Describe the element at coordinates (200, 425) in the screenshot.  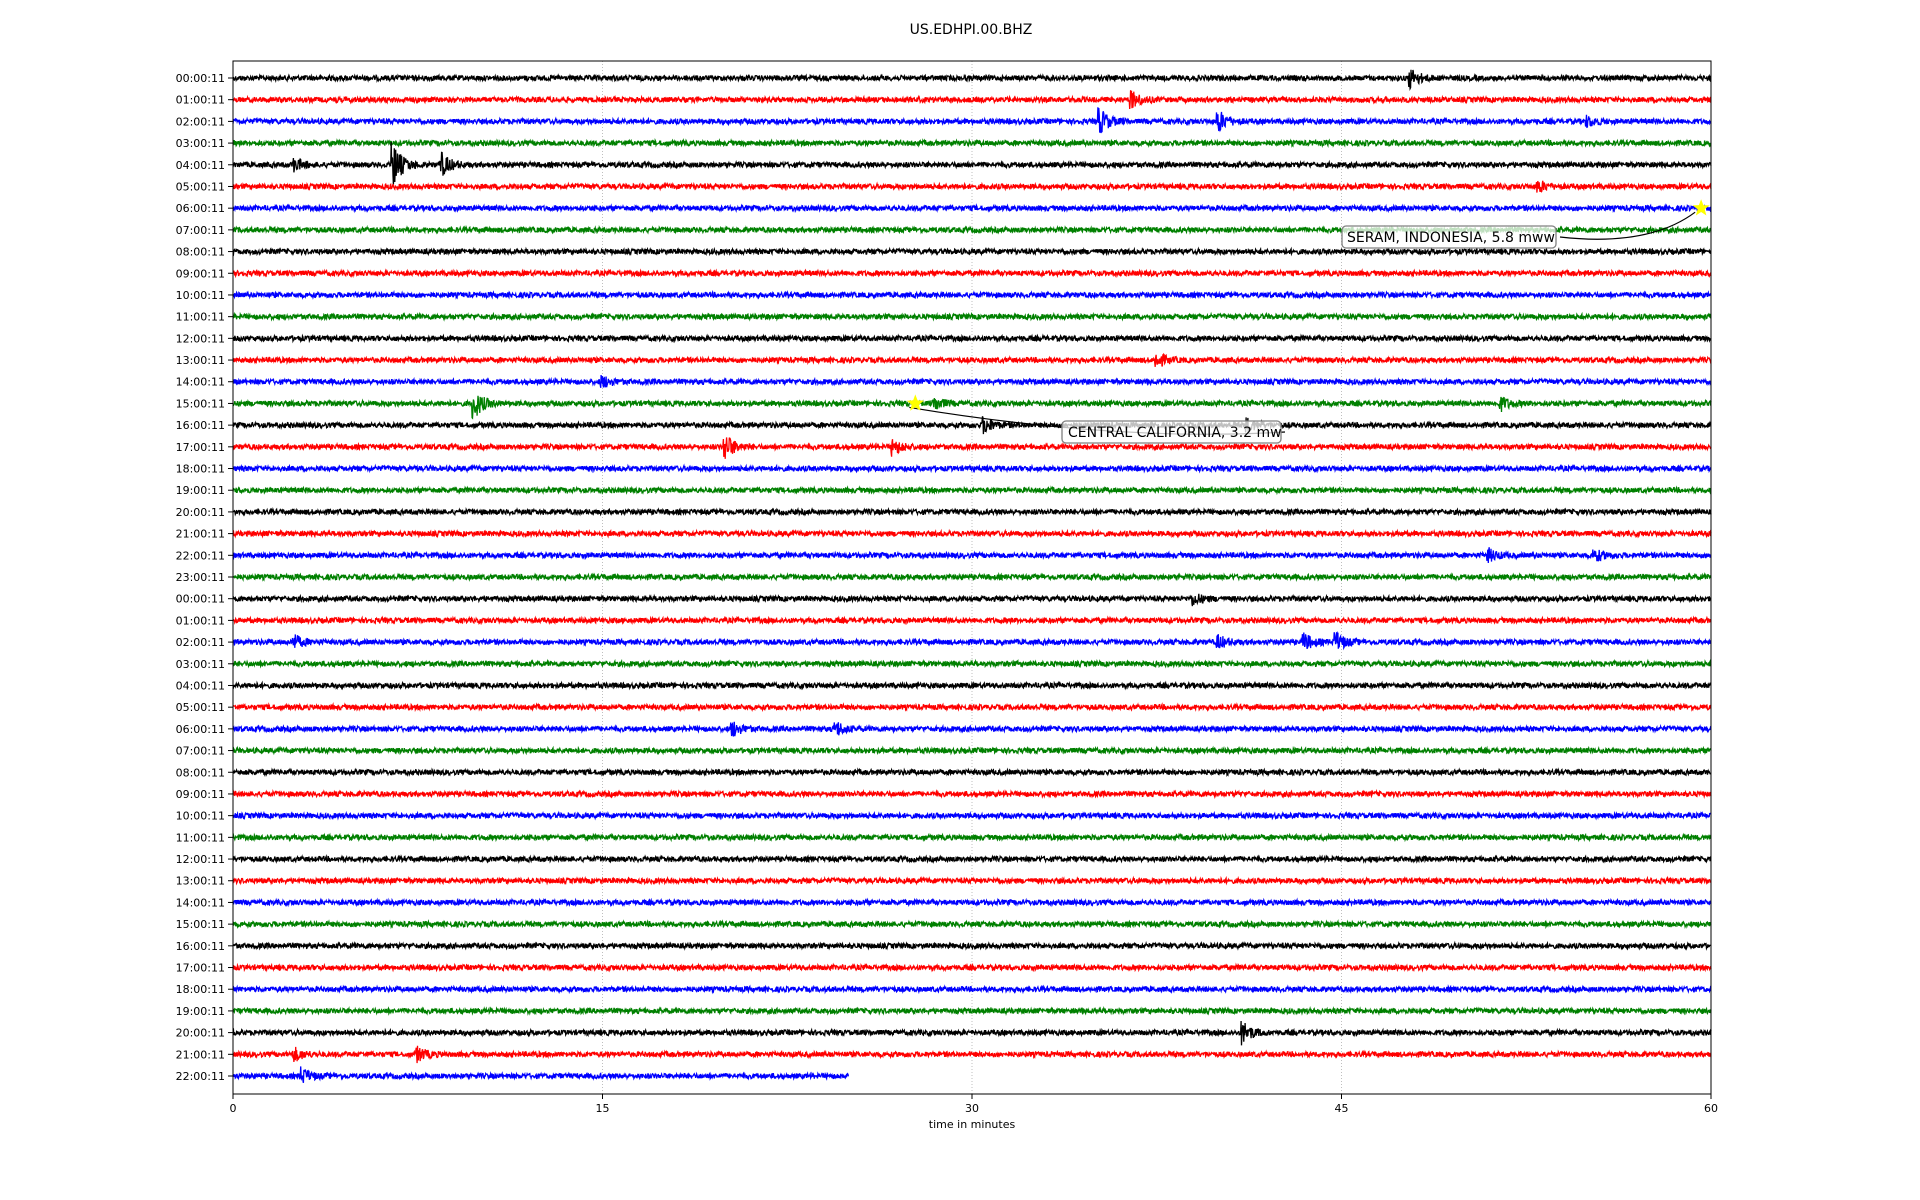
I see `y-tick-label: 16:00:11` at that location.